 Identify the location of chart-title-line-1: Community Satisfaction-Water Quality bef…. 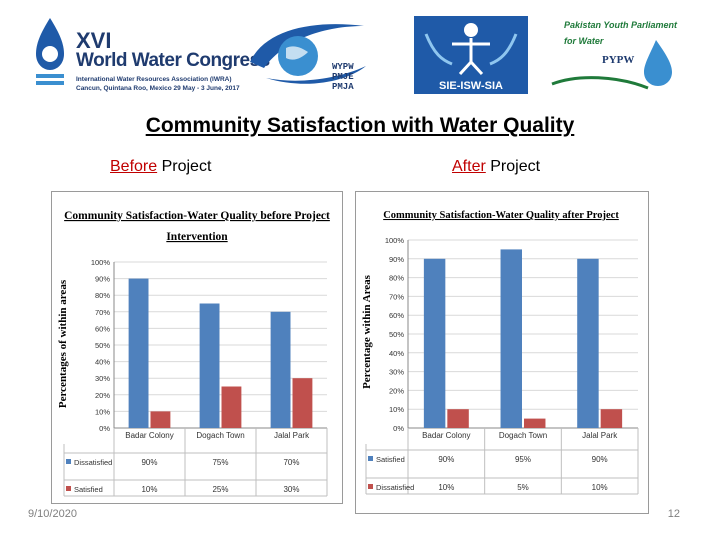
(197, 216).